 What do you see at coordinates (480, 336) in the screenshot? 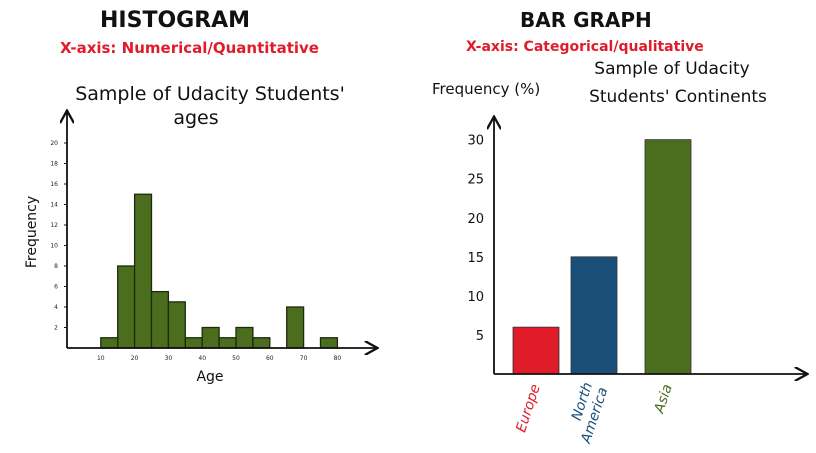
I see `bargraph-y-tick: 5` at bounding box center [480, 336].